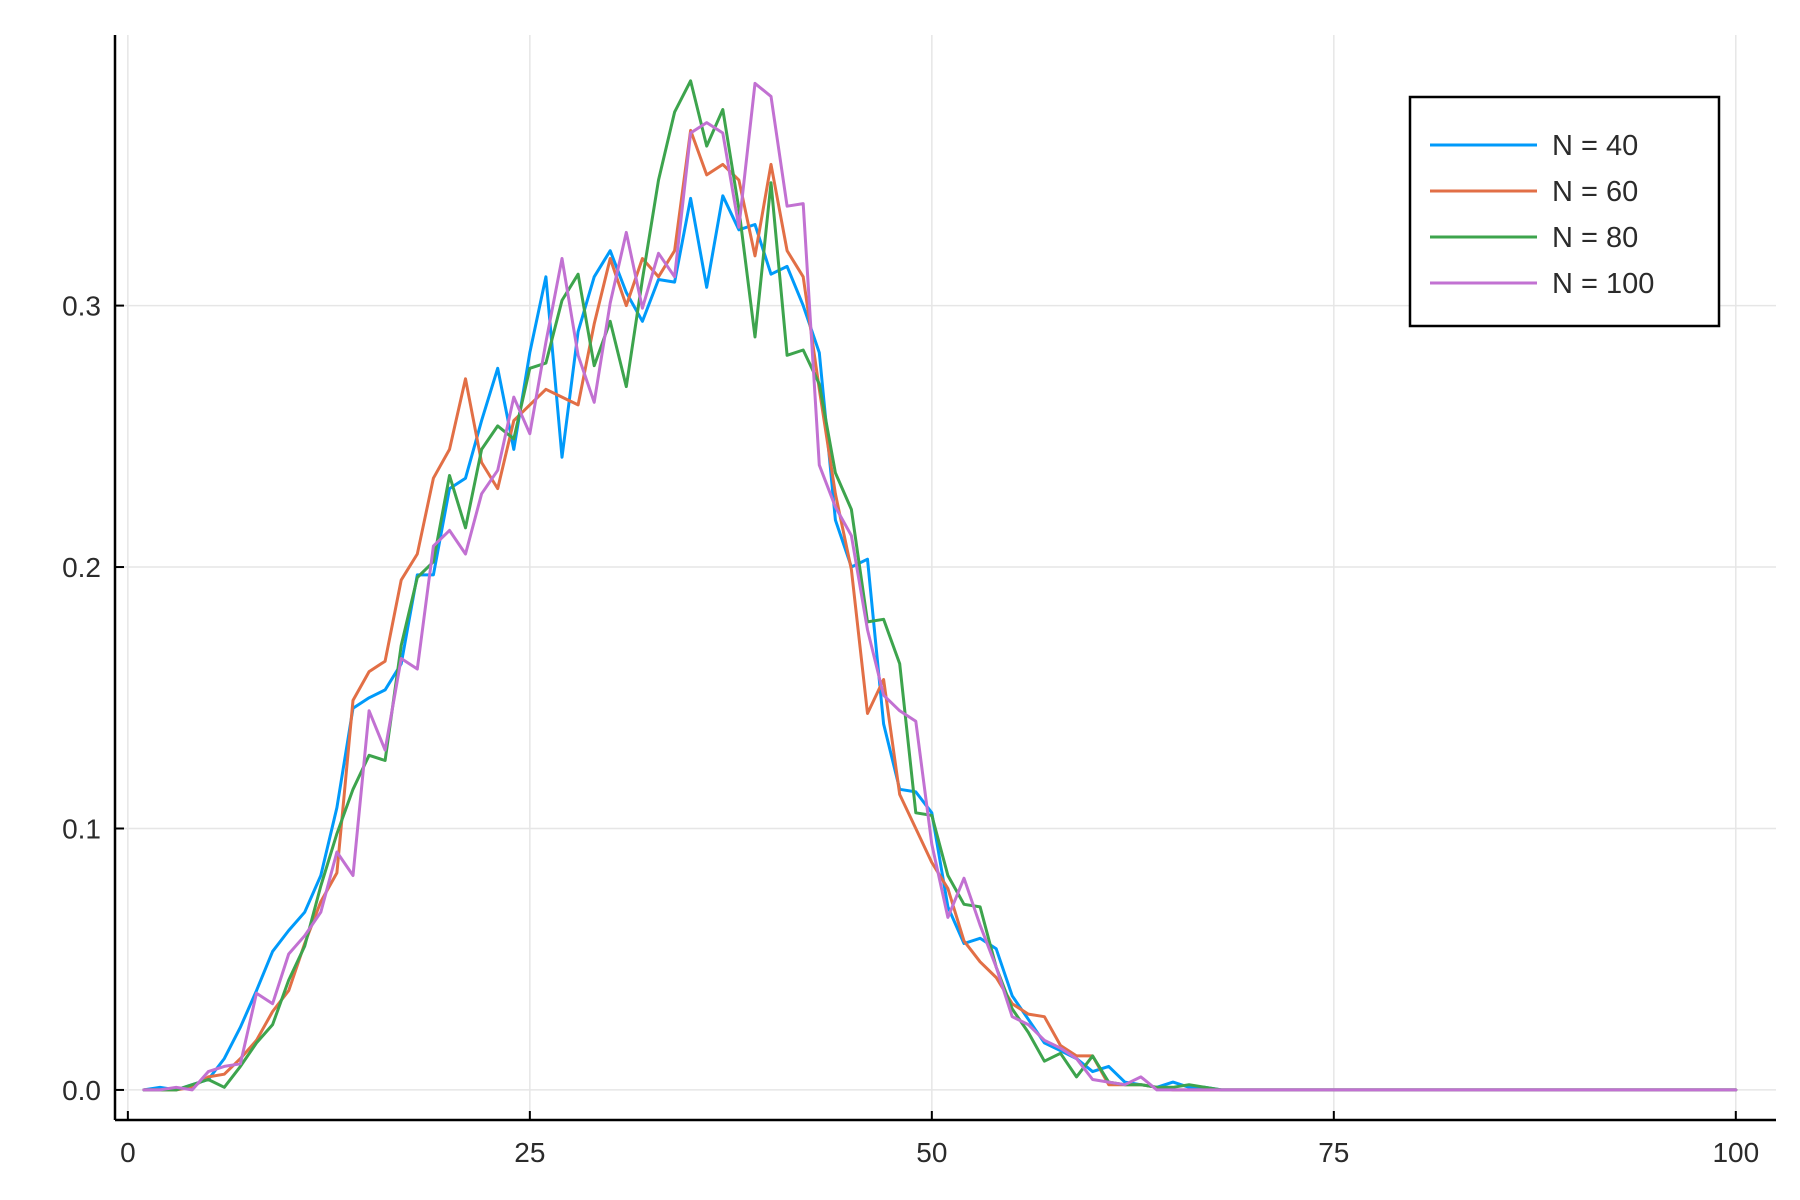  I want to click on y-tick-label: 0.1, so click(81, 828).